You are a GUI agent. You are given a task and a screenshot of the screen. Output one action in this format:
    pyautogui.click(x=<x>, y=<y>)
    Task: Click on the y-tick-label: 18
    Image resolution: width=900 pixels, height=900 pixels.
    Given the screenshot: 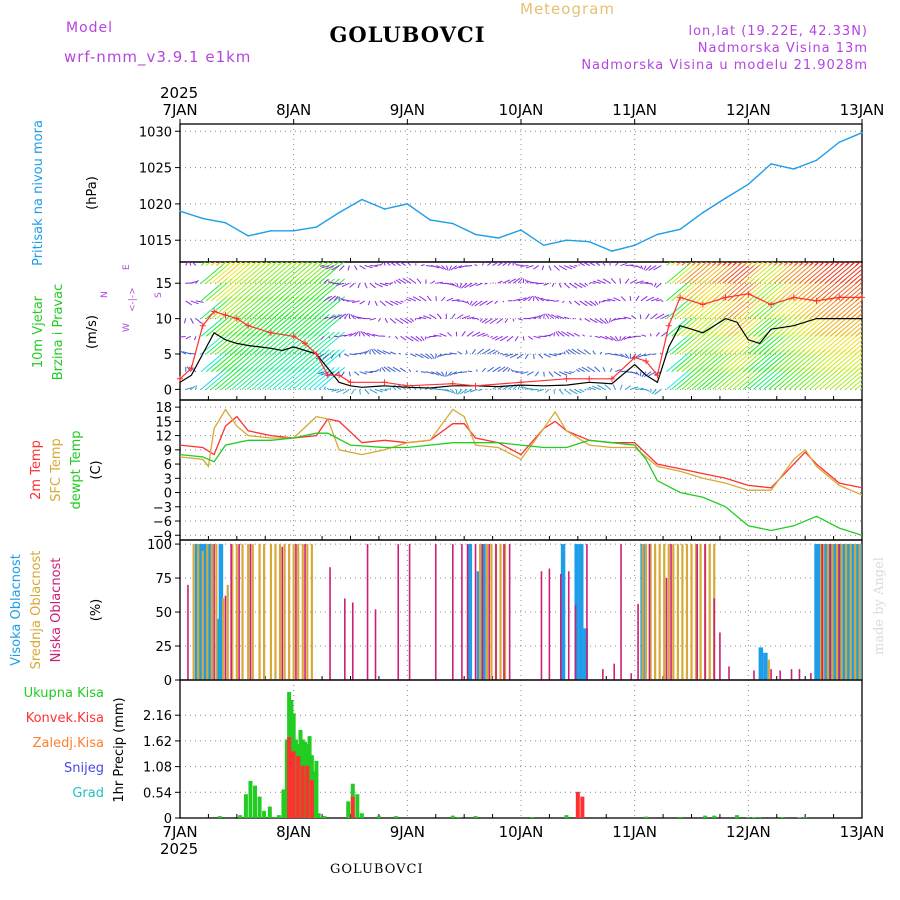 What is the action you would take?
    pyautogui.click(x=163, y=408)
    